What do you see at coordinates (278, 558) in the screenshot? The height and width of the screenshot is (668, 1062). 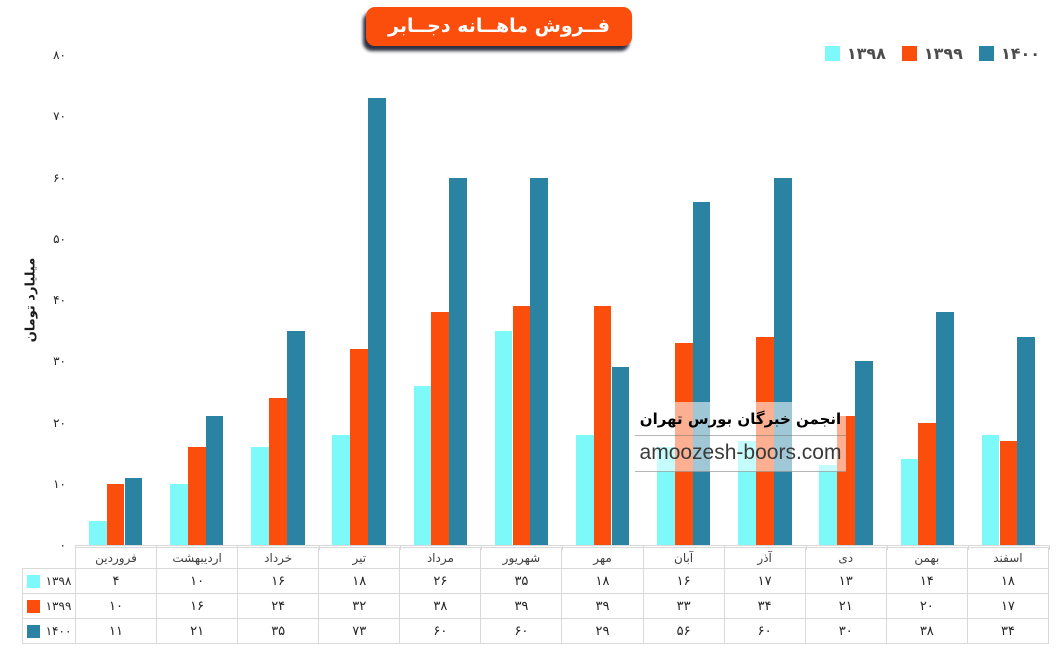 I see `month-header-cell: خرداد` at bounding box center [278, 558].